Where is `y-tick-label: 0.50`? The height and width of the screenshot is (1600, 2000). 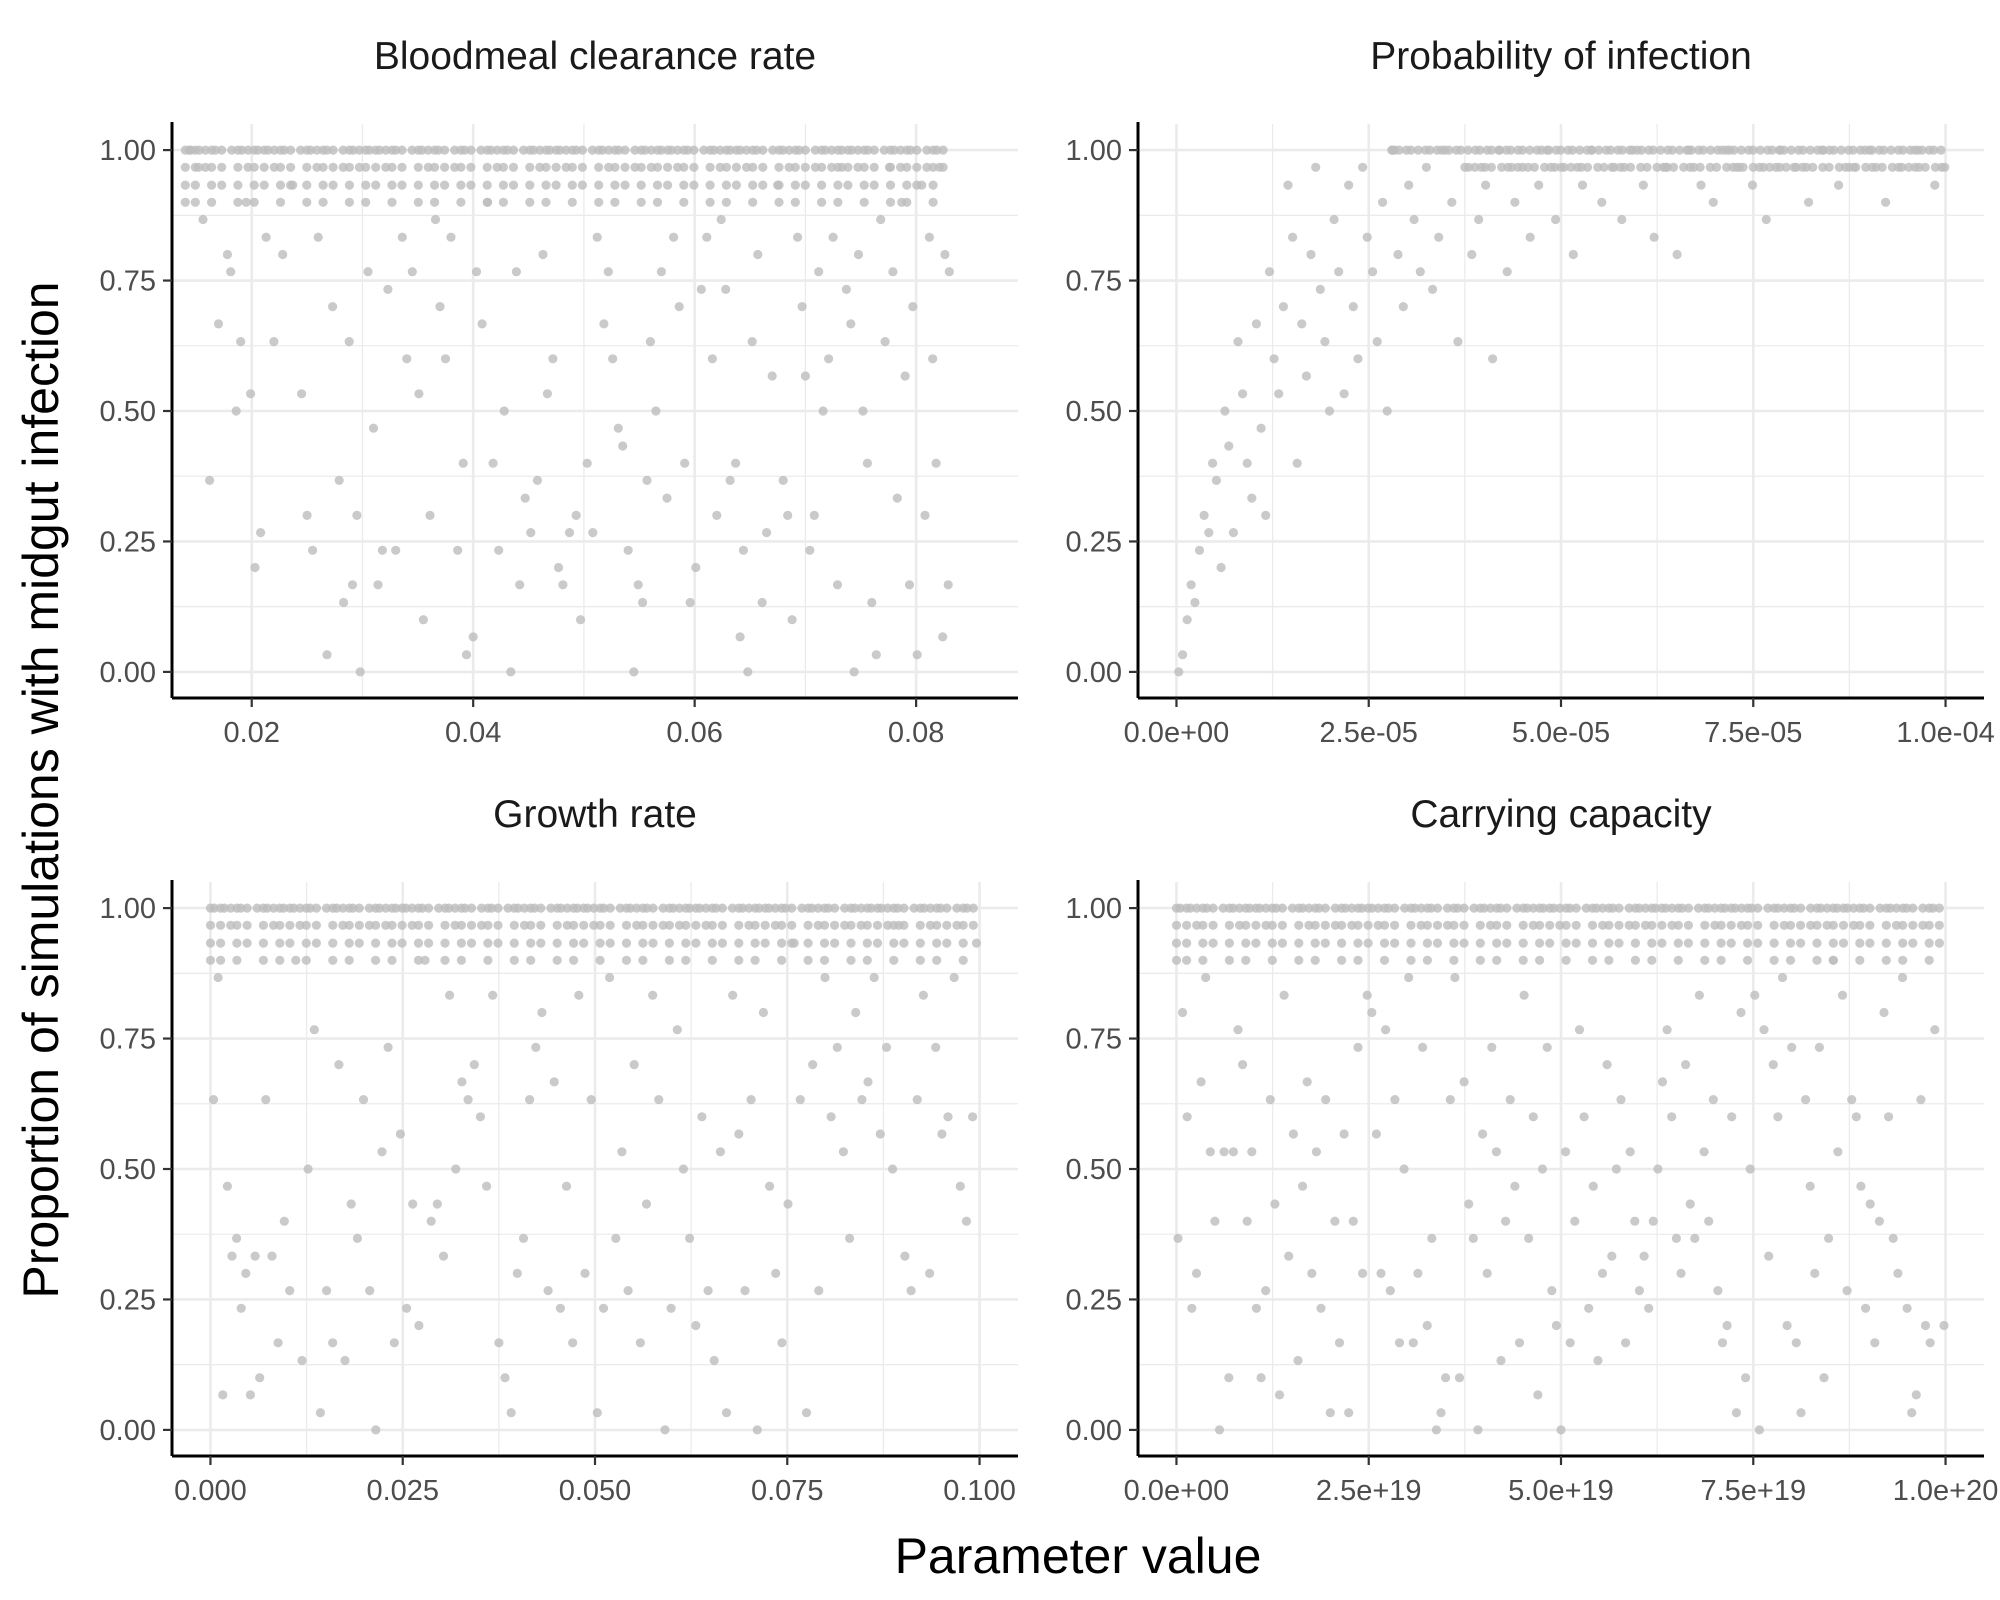
y-tick-label: 0.50 is located at coordinates (128, 1170).